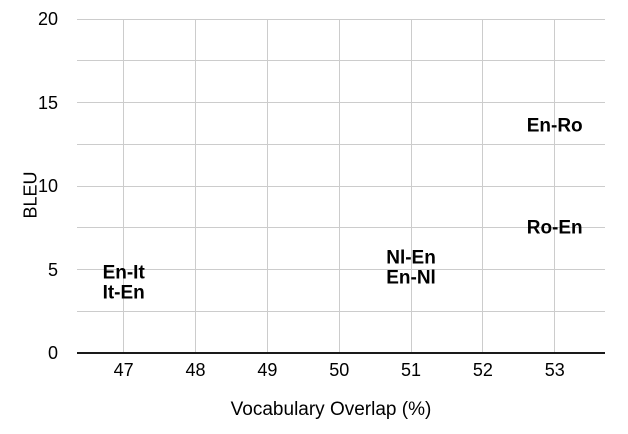 This screenshot has width=628, height=434. What do you see at coordinates (52, 353) in the screenshot?
I see `y-axis-tick-label: 0` at bounding box center [52, 353].